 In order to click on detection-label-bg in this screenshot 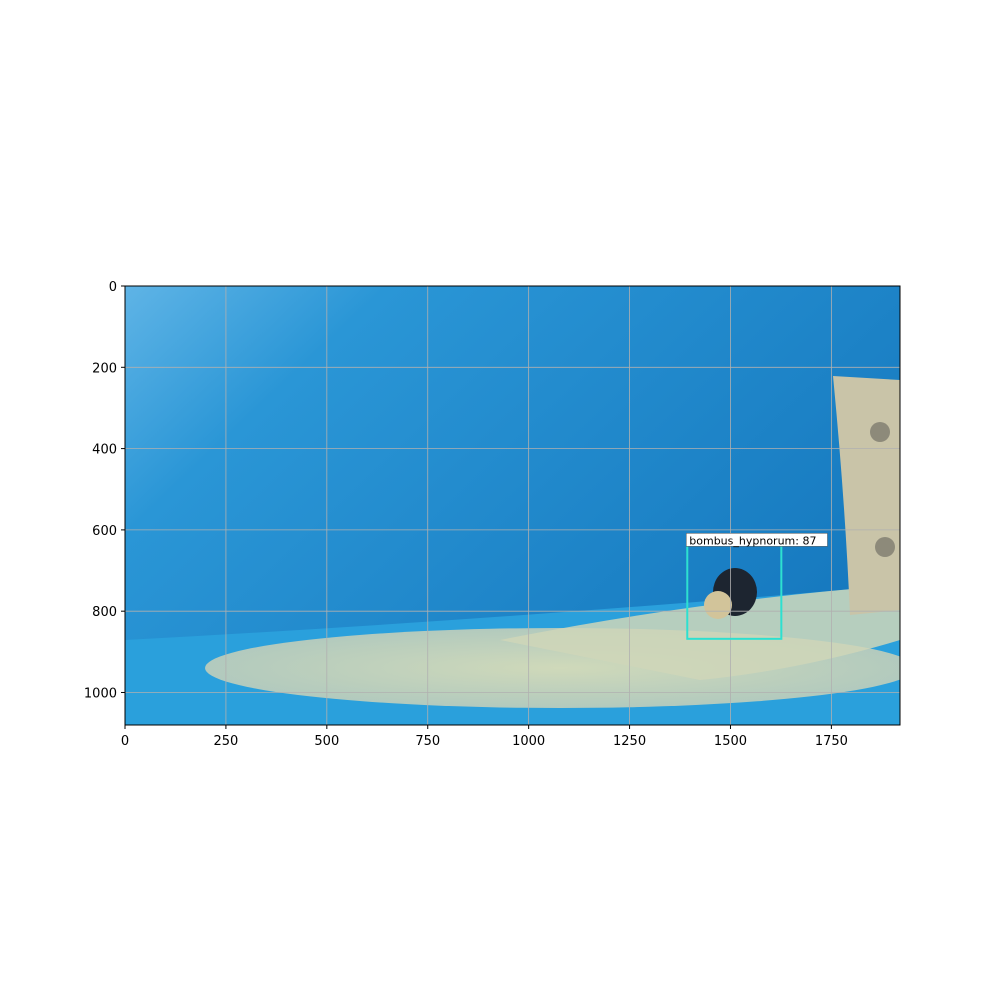, I will do `click(757, 540)`.